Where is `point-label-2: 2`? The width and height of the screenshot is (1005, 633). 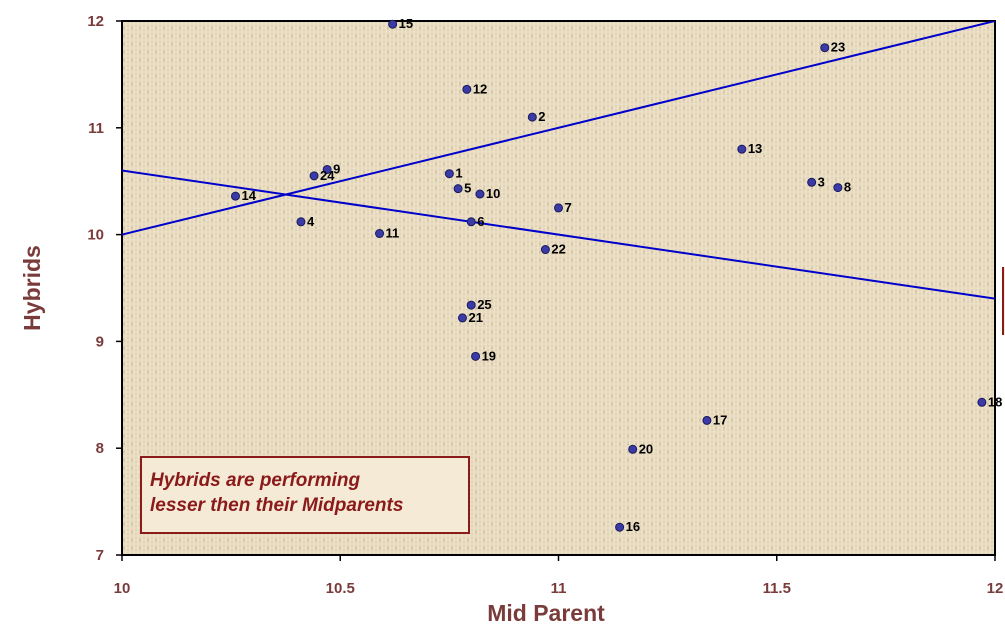 point-label-2: 2 is located at coordinates (541, 116).